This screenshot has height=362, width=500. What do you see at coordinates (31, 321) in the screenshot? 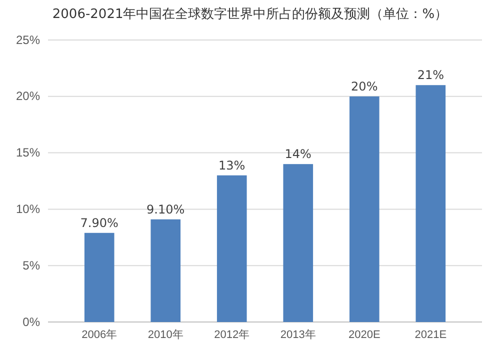
I see `y-tick-label: 0%` at bounding box center [31, 321].